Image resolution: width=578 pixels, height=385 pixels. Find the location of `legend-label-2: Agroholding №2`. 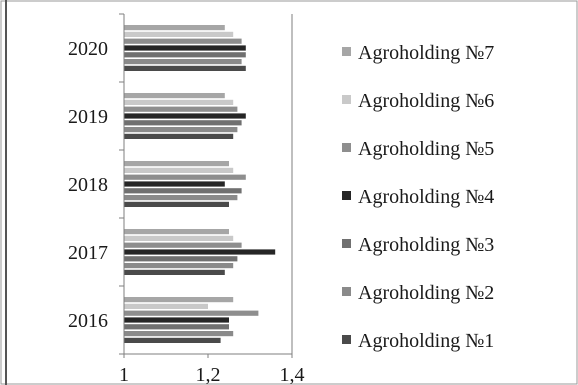

legend-label-2: Agroholding №2 is located at coordinates (426, 293).